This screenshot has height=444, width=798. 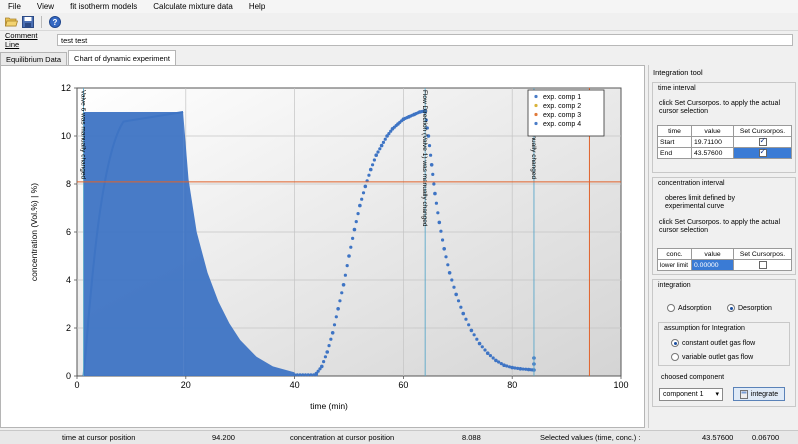 I want to click on lower-limit-value-cell: 0.00000, so click(x=712, y=265).